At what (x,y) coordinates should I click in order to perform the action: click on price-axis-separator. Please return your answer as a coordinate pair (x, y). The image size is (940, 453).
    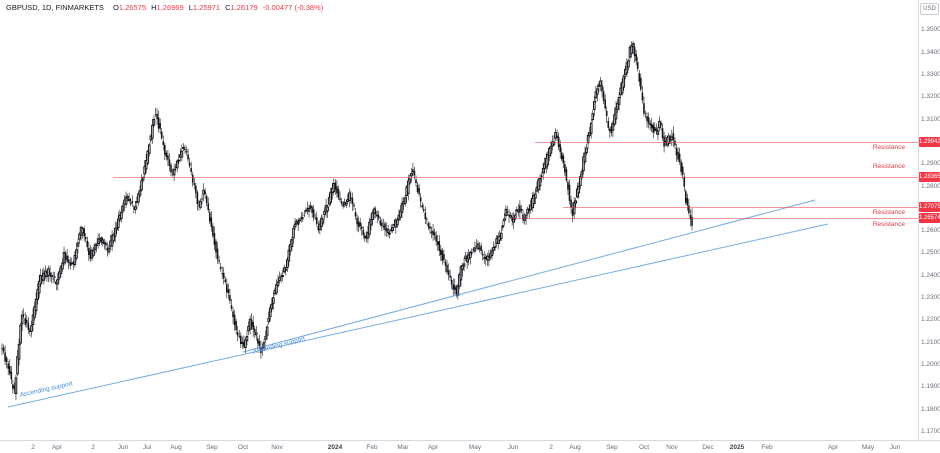
    Looking at the image, I should click on (918, 220).